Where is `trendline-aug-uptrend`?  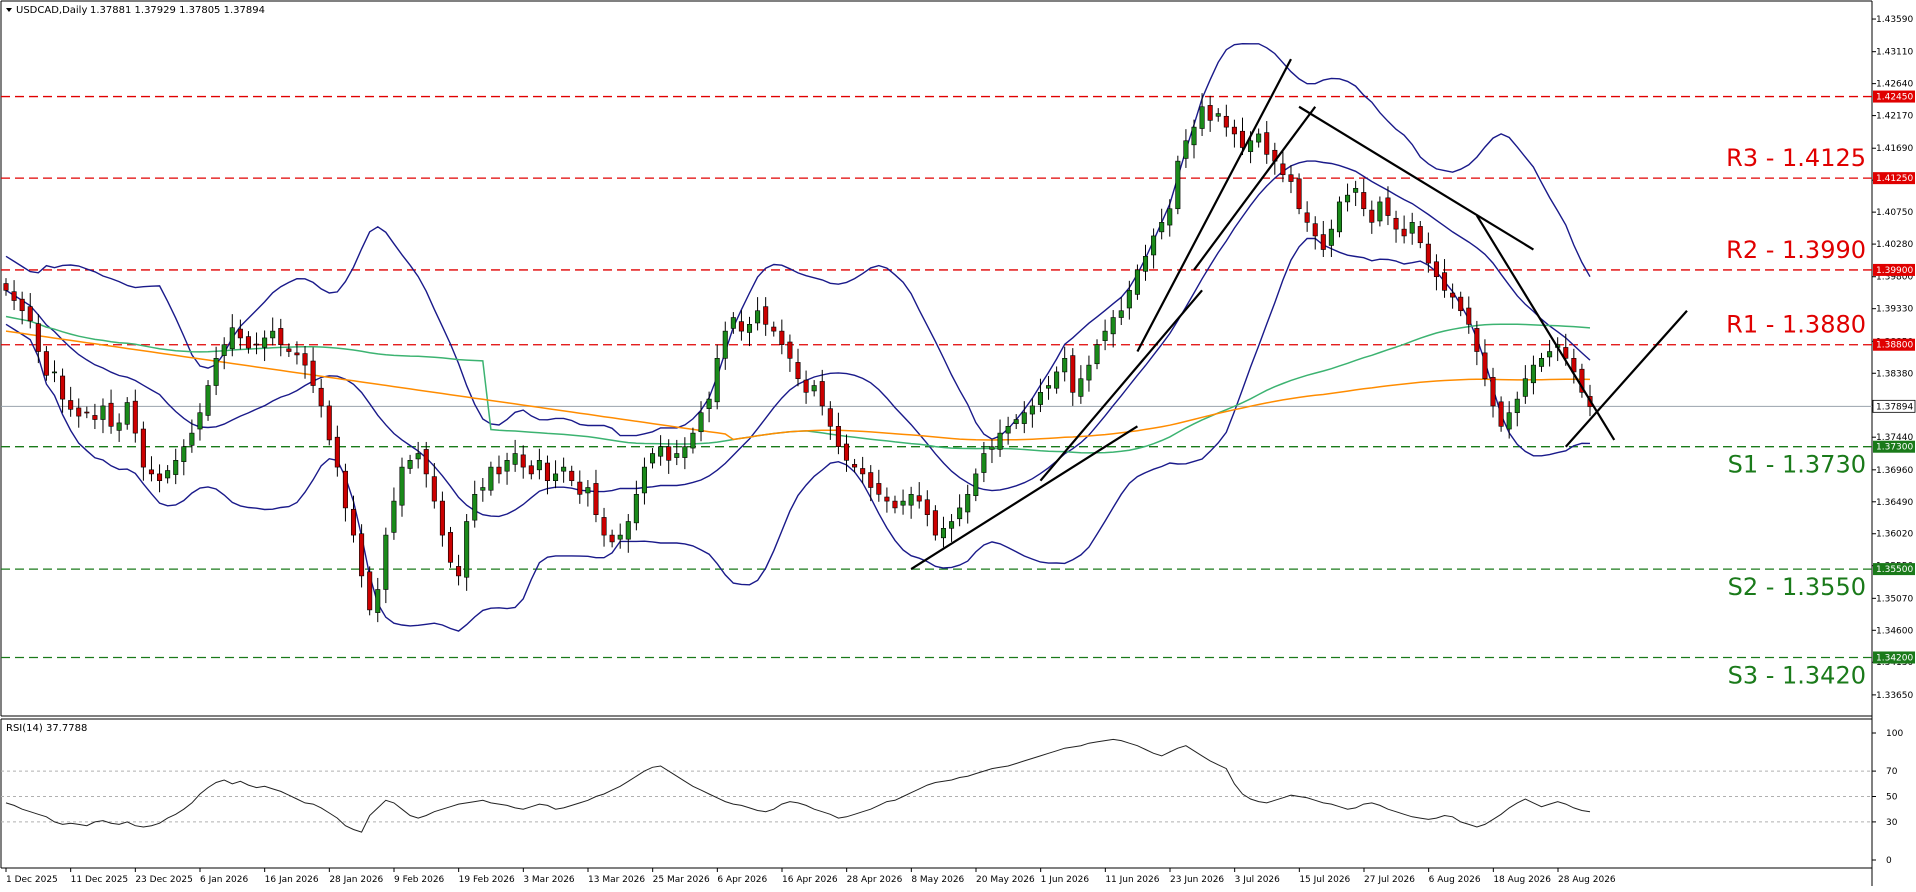
trendline-aug-uptrend is located at coordinates (1626, 378).